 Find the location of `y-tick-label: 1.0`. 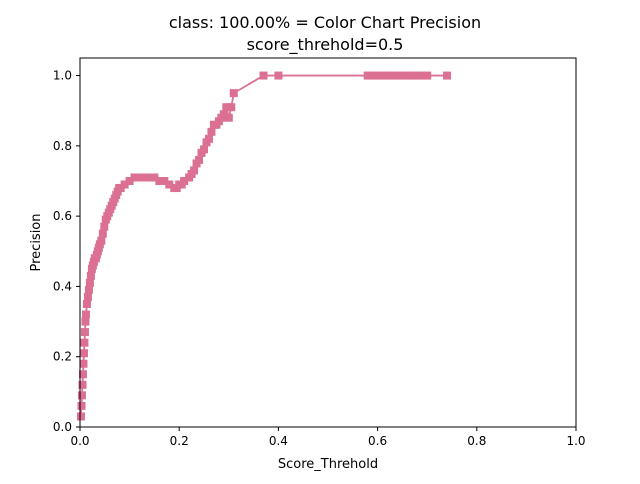

y-tick-label: 1.0 is located at coordinates (62, 76).